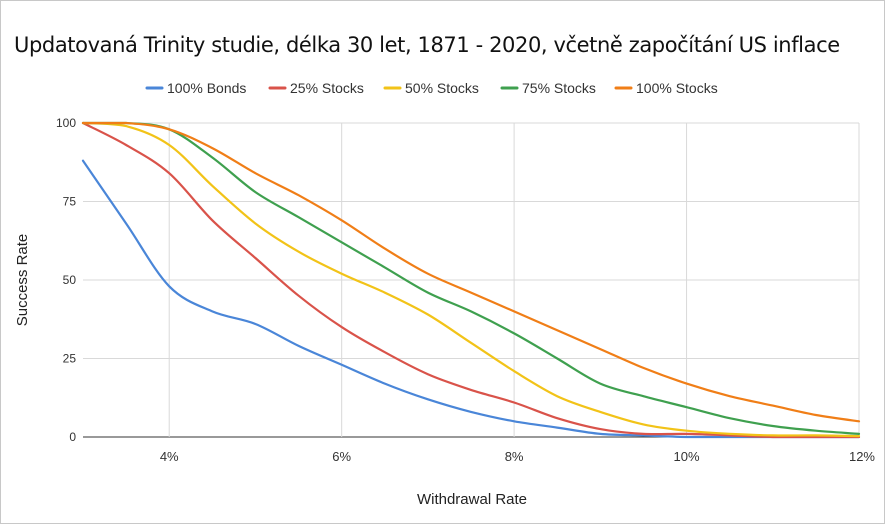 This screenshot has height=524, width=885. What do you see at coordinates (169, 456) in the screenshot?
I see `x-tick-label: 4%` at bounding box center [169, 456].